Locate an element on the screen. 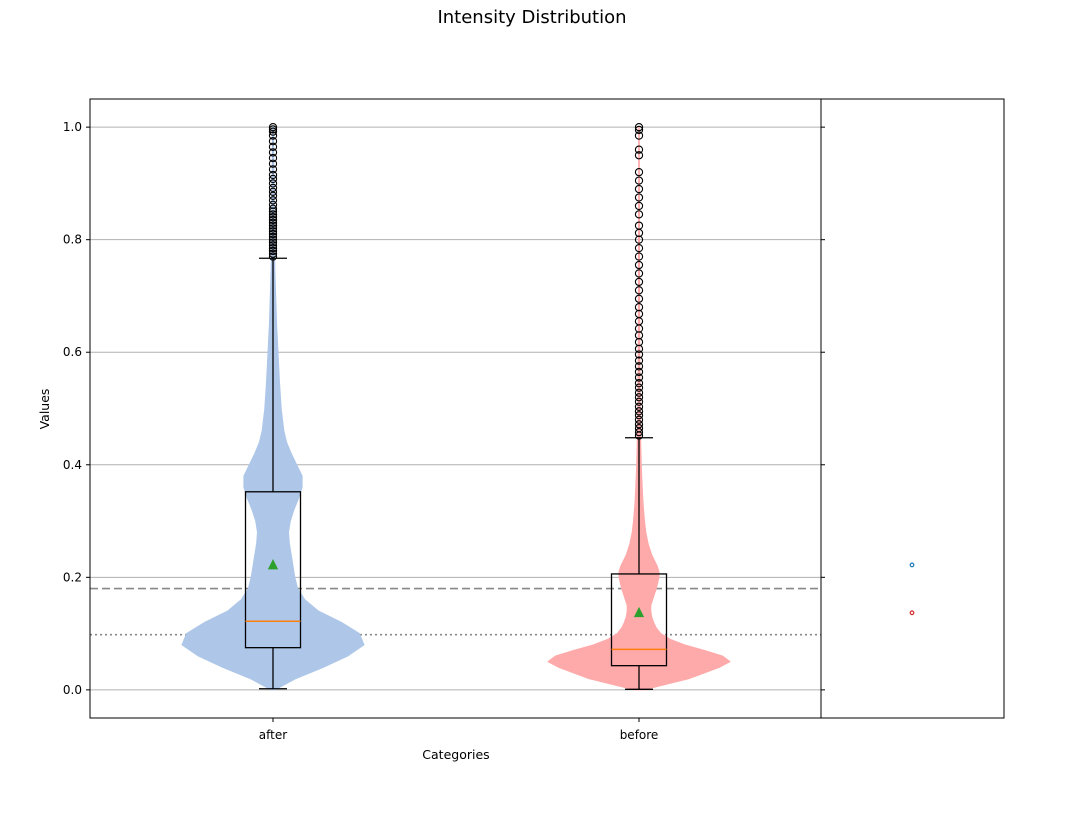  x-tick-label: before is located at coordinates (639, 735).